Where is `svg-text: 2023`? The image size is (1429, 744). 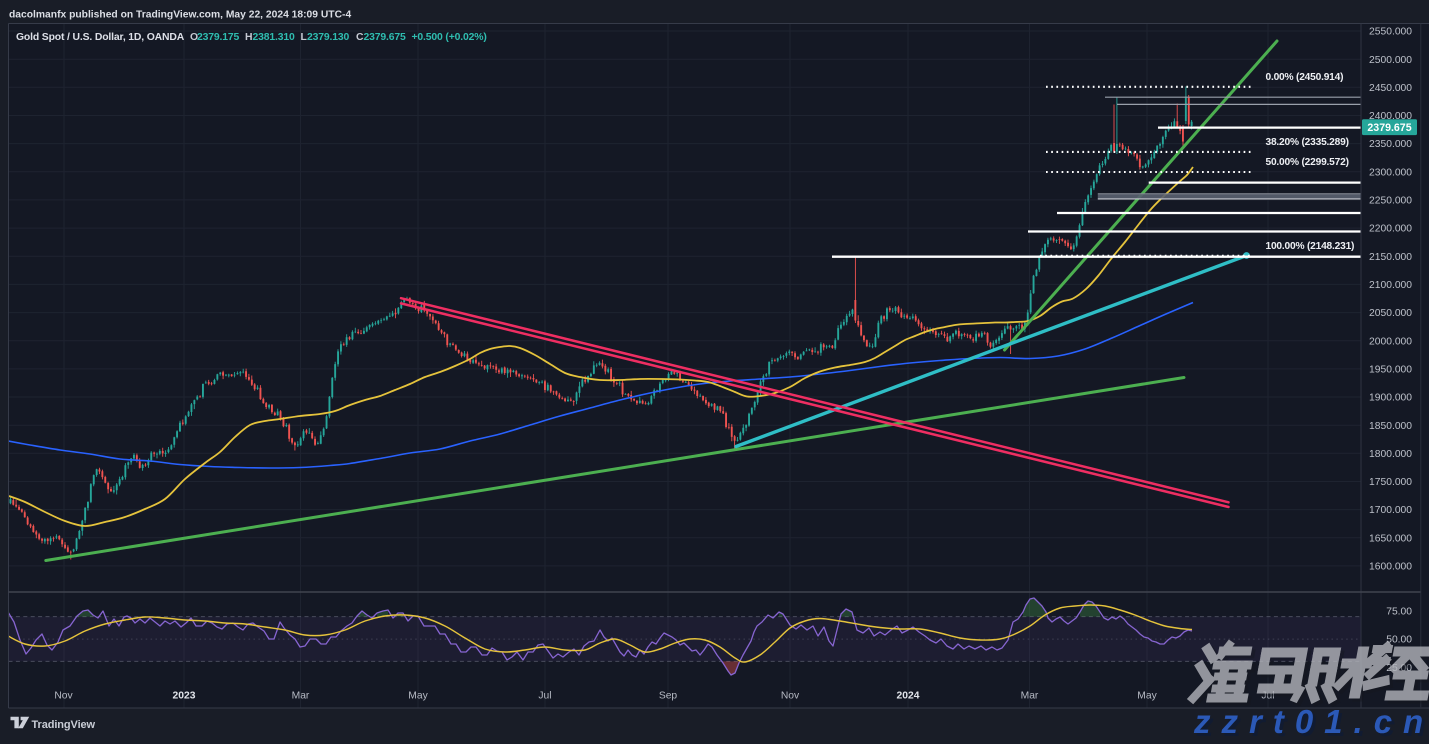
svg-text: 2023 is located at coordinates (184, 696).